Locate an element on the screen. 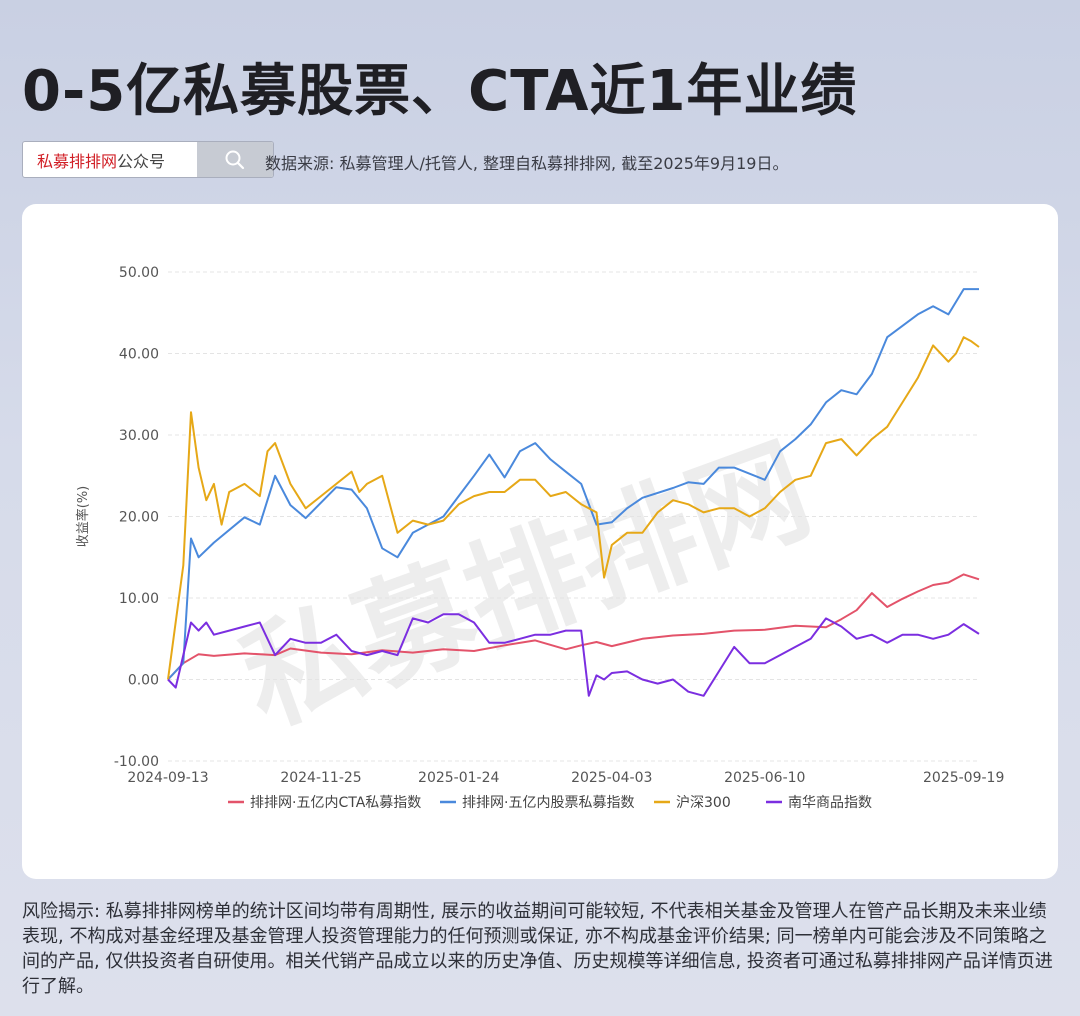  search-button is located at coordinates (235, 159).